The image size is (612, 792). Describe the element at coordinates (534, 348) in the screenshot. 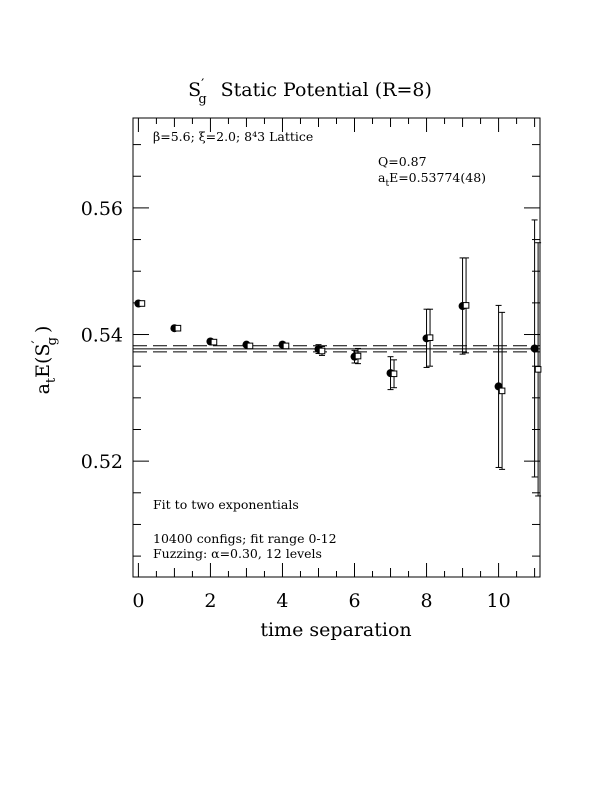

I see `data-point-circle` at that location.